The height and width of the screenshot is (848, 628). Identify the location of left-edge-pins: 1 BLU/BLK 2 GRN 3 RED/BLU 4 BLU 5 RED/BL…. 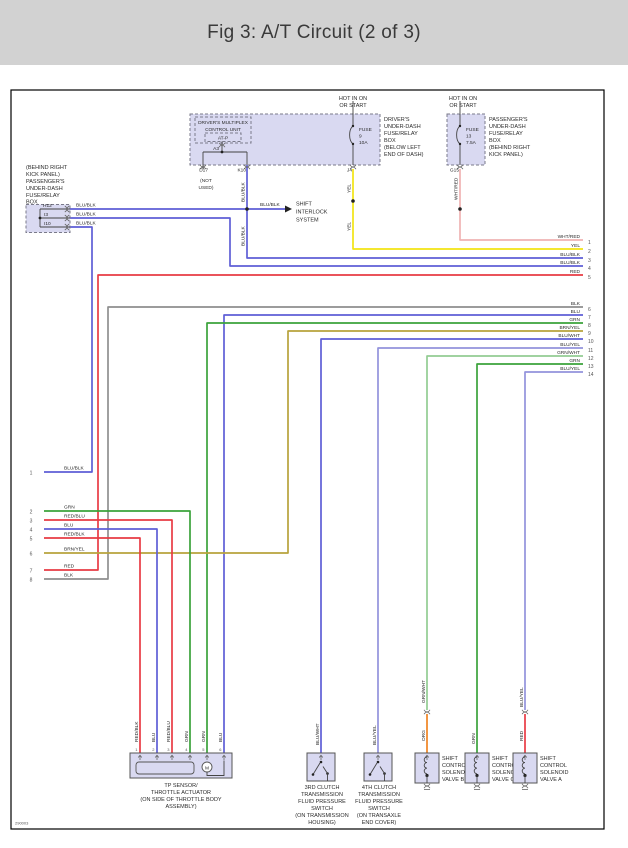
(58, 525).